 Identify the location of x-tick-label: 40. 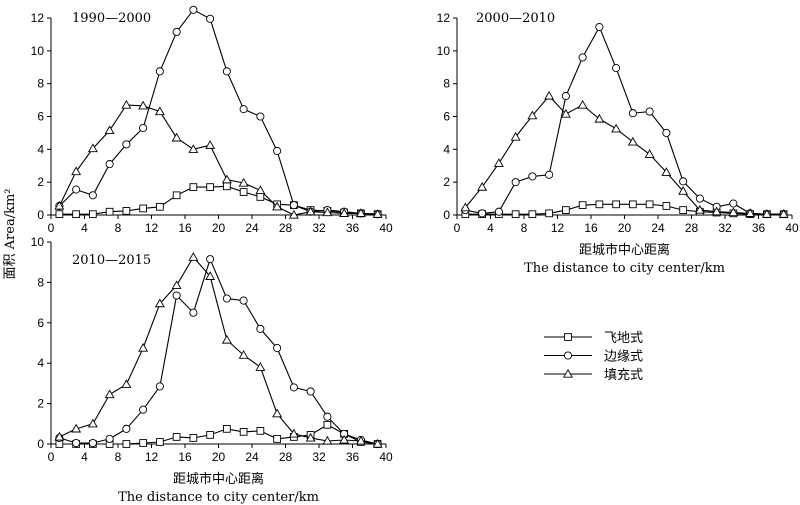
(386, 457).